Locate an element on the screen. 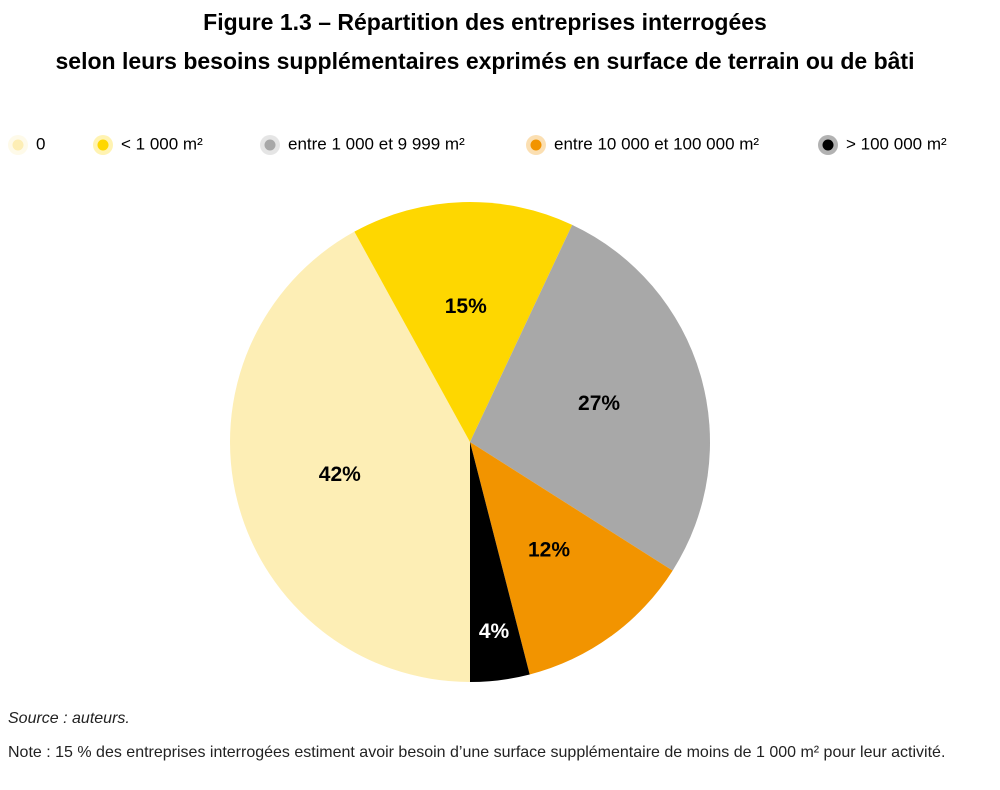 Image resolution: width=1000 pixels, height=790 pixels. data-label: 42% is located at coordinates (340, 474).